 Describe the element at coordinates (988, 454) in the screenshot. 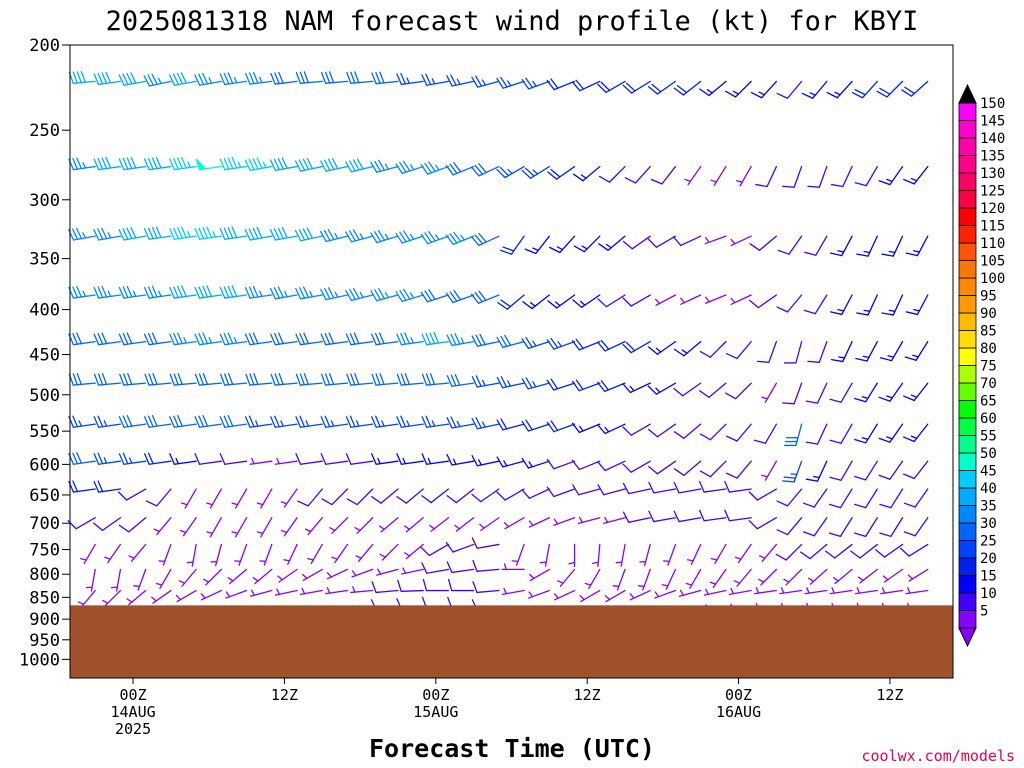

I see `colorbar-label: 50` at that location.